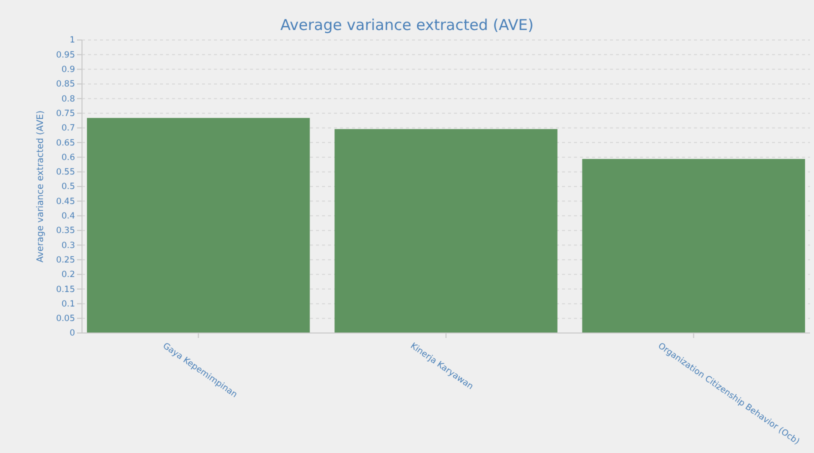  I want to click on y-tick-label: 0.5, so click(68, 187).